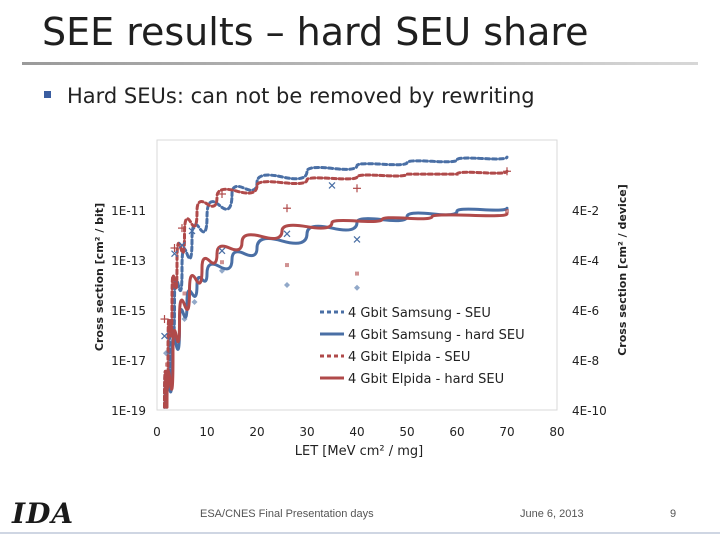 This screenshot has width=720, height=540. Describe the element at coordinates (47, 94) in the screenshot. I see `bullet-square-icon` at that location.